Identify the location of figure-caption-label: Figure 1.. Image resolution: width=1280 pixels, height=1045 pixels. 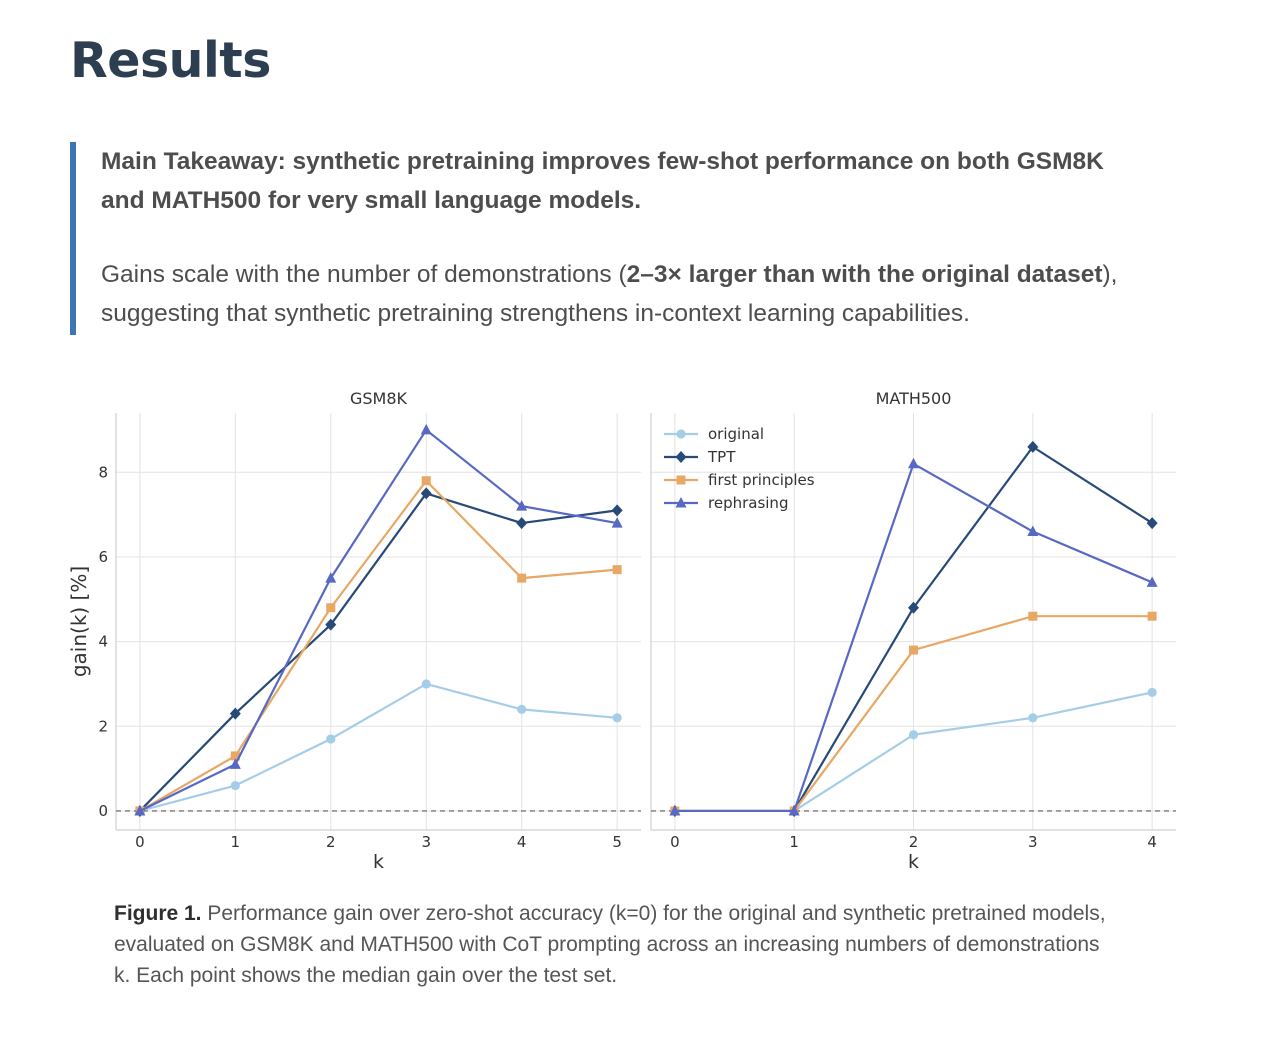
(158, 913).